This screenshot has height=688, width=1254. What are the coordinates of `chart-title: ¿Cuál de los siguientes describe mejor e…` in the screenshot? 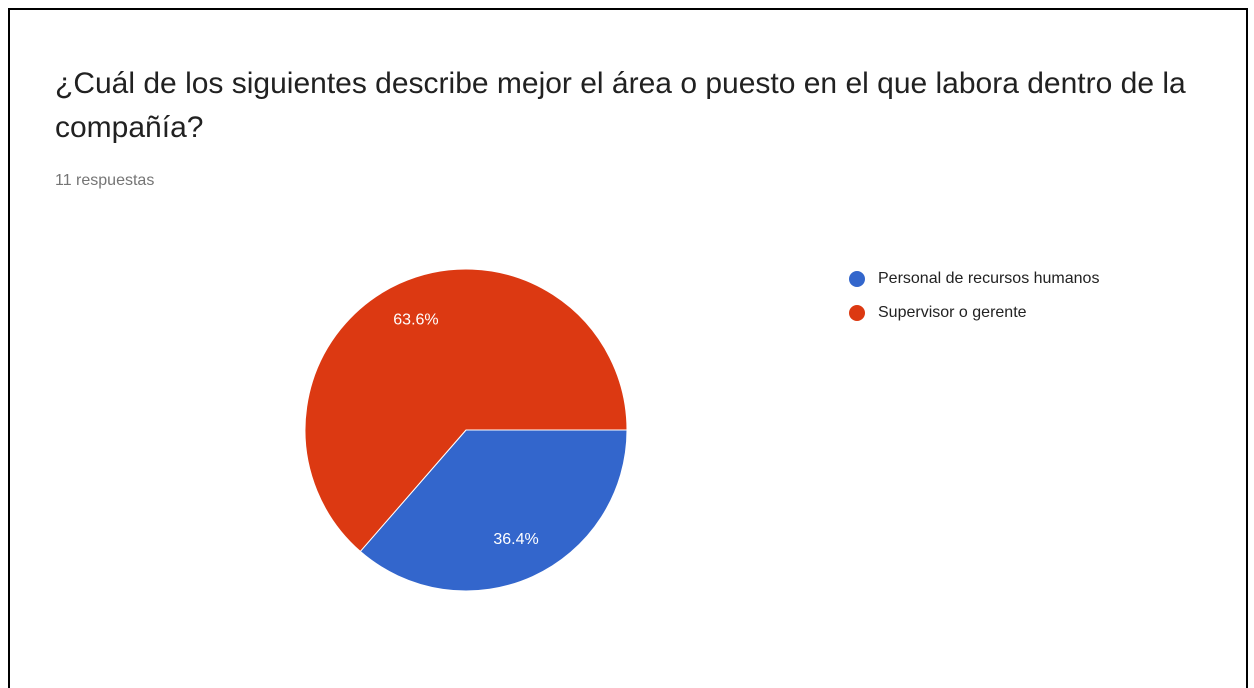 It's located at (620, 105).